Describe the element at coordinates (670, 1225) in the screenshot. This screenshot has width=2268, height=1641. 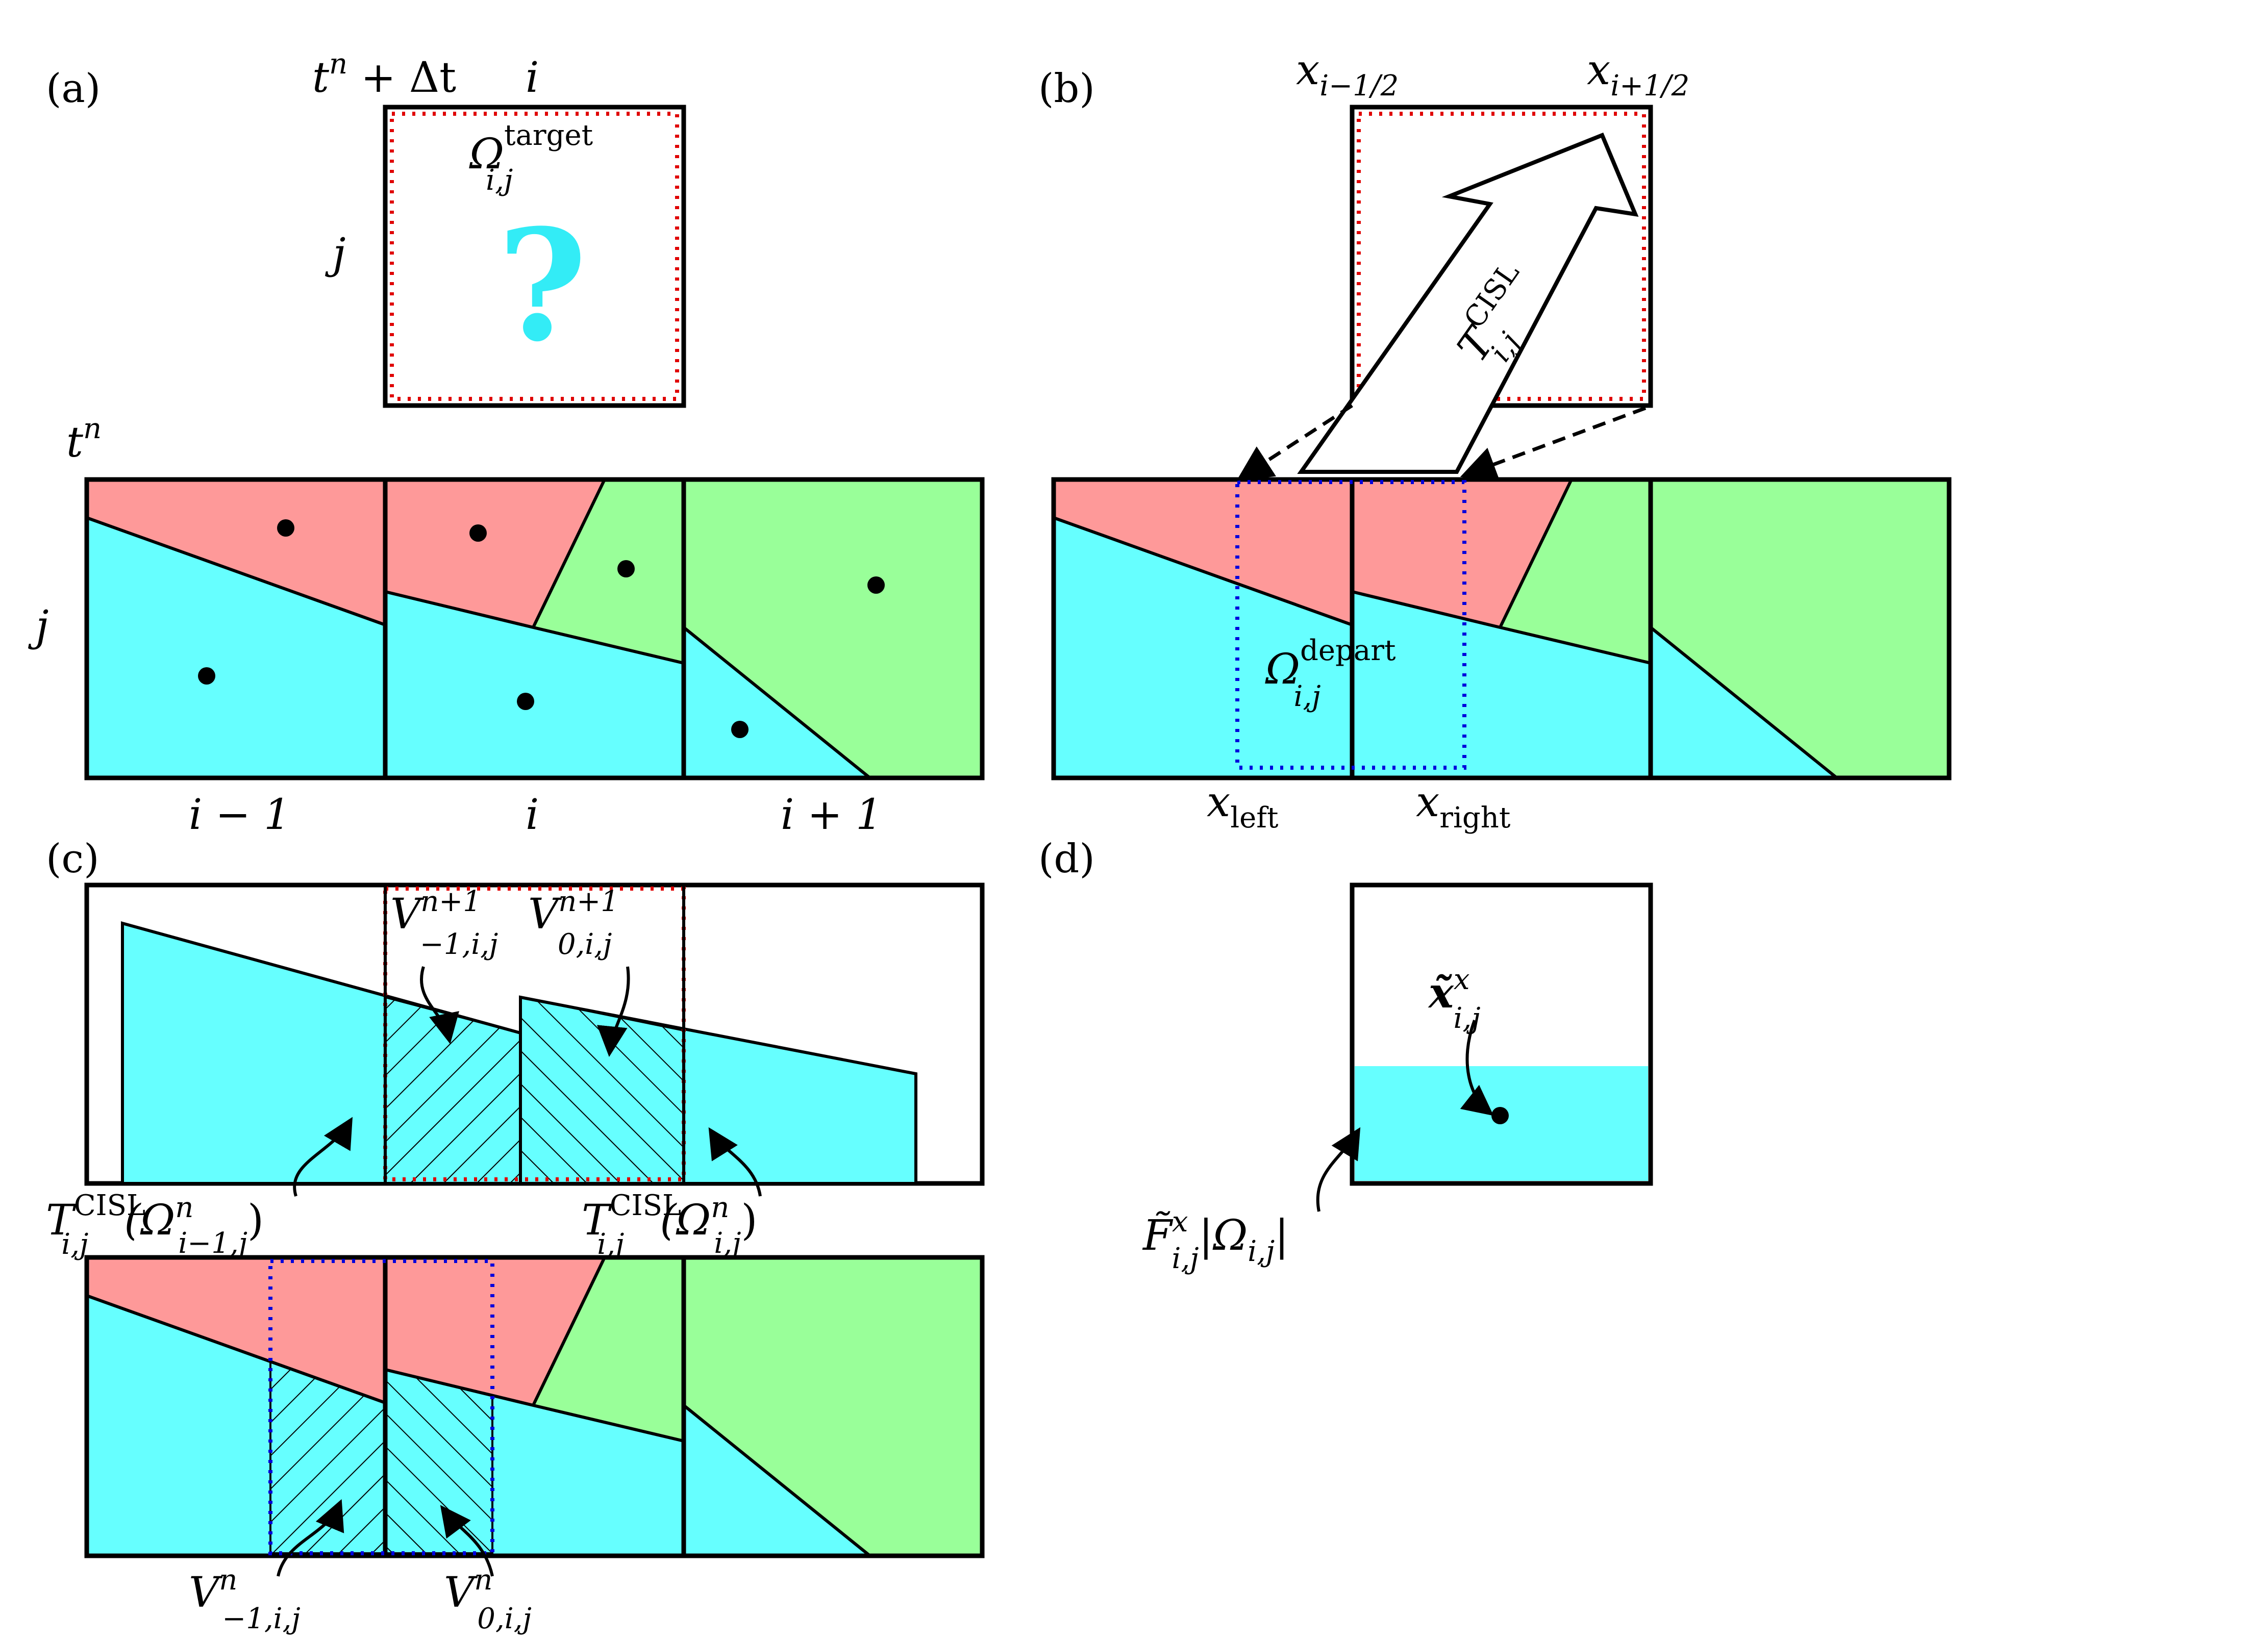
I see `mapped-right-label: TCISL i,j (Ωn i,j)` at that location.